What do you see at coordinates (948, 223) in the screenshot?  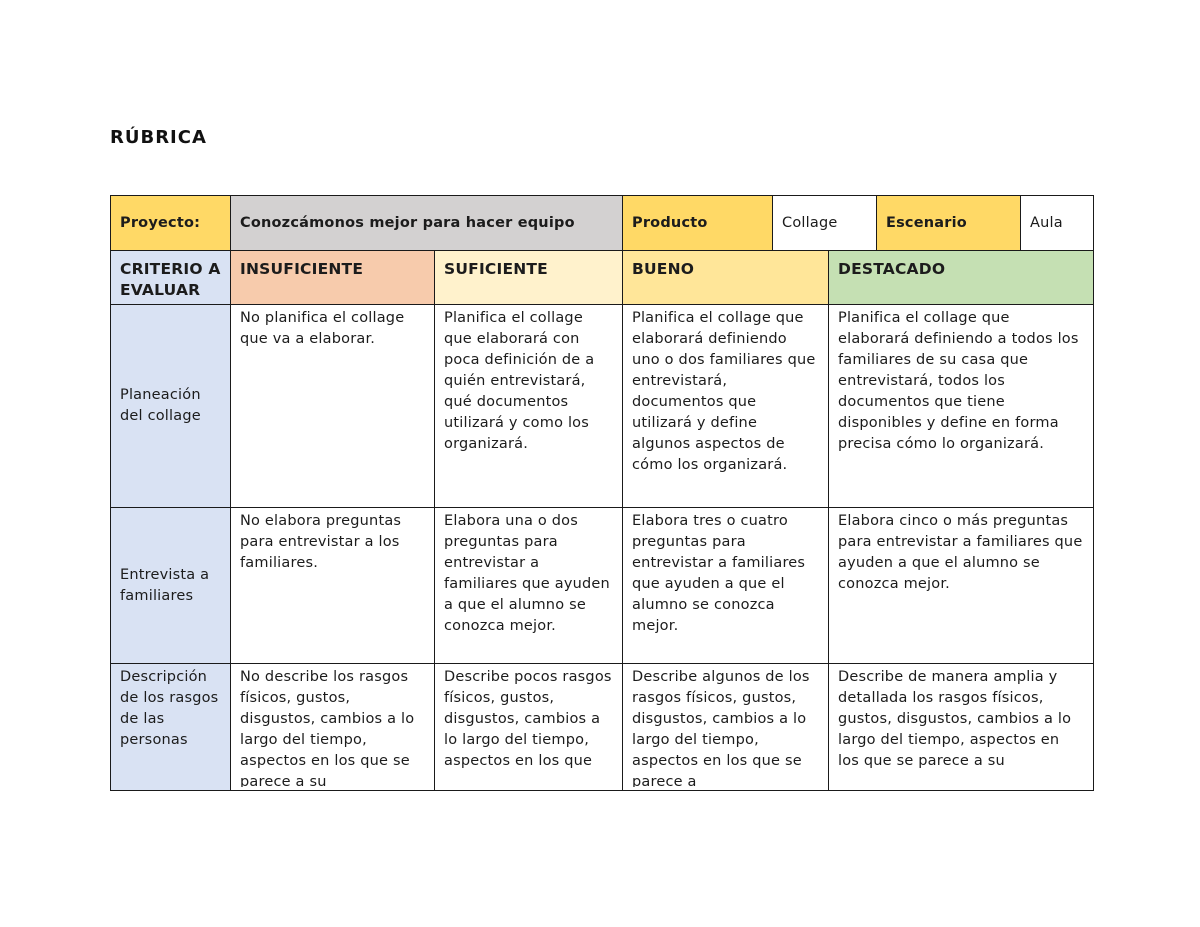 I see `scenario-label-cell: Escenario` at bounding box center [948, 223].